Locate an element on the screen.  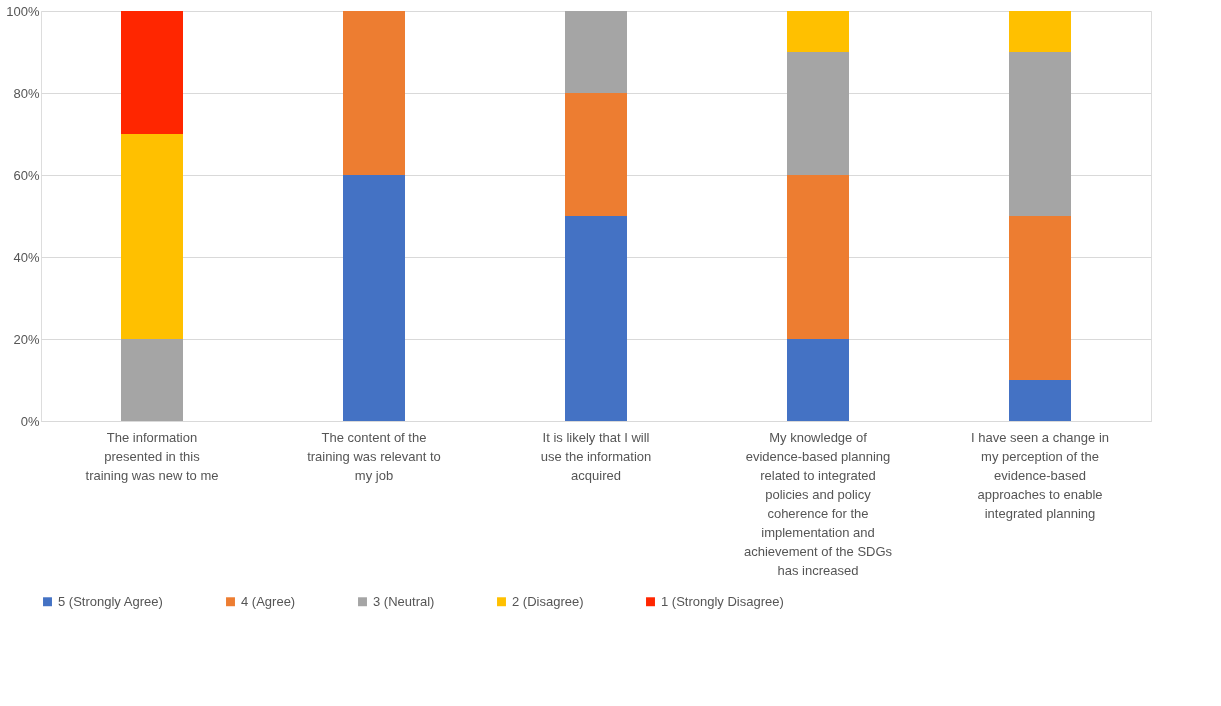
y-tick-label: 60% is located at coordinates (26, 175).